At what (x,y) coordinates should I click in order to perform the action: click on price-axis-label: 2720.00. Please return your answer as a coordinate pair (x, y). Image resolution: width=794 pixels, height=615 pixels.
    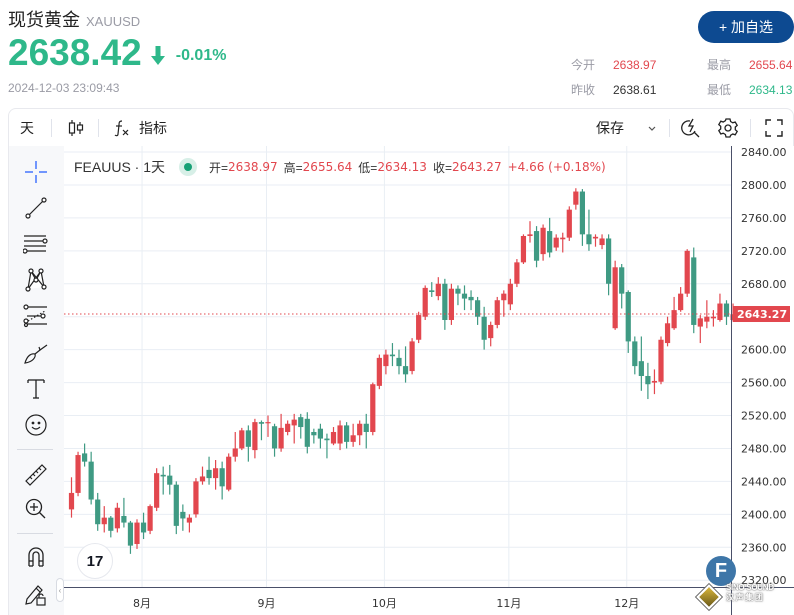
    Looking at the image, I should click on (764, 251).